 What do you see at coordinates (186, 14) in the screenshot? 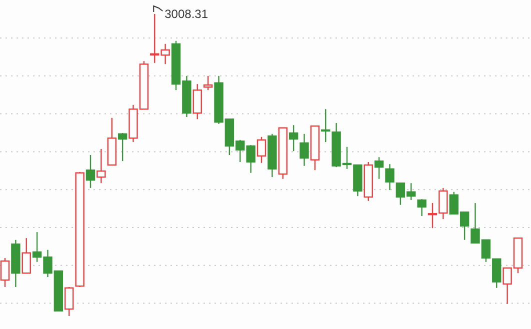
I see `annotation: 3008.31` at bounding box center [186, 14].